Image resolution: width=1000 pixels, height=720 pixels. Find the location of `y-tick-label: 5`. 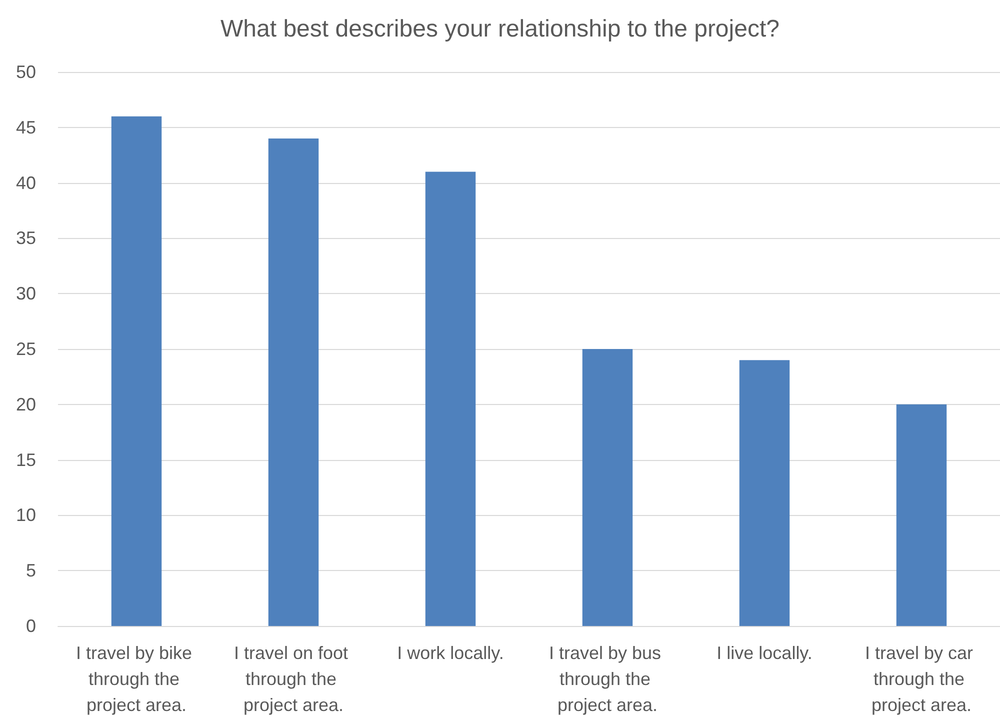

y-tick-label: 5 is located at coordinates (31, 570).